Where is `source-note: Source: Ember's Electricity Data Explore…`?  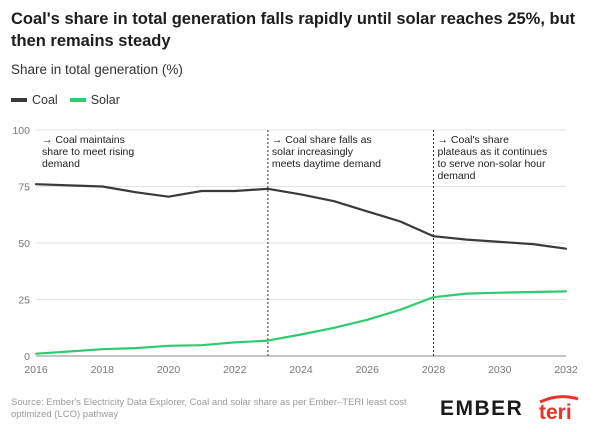
source-note: Source: Ember's Electricity Data Explore… is located at coordinates (209, 408).